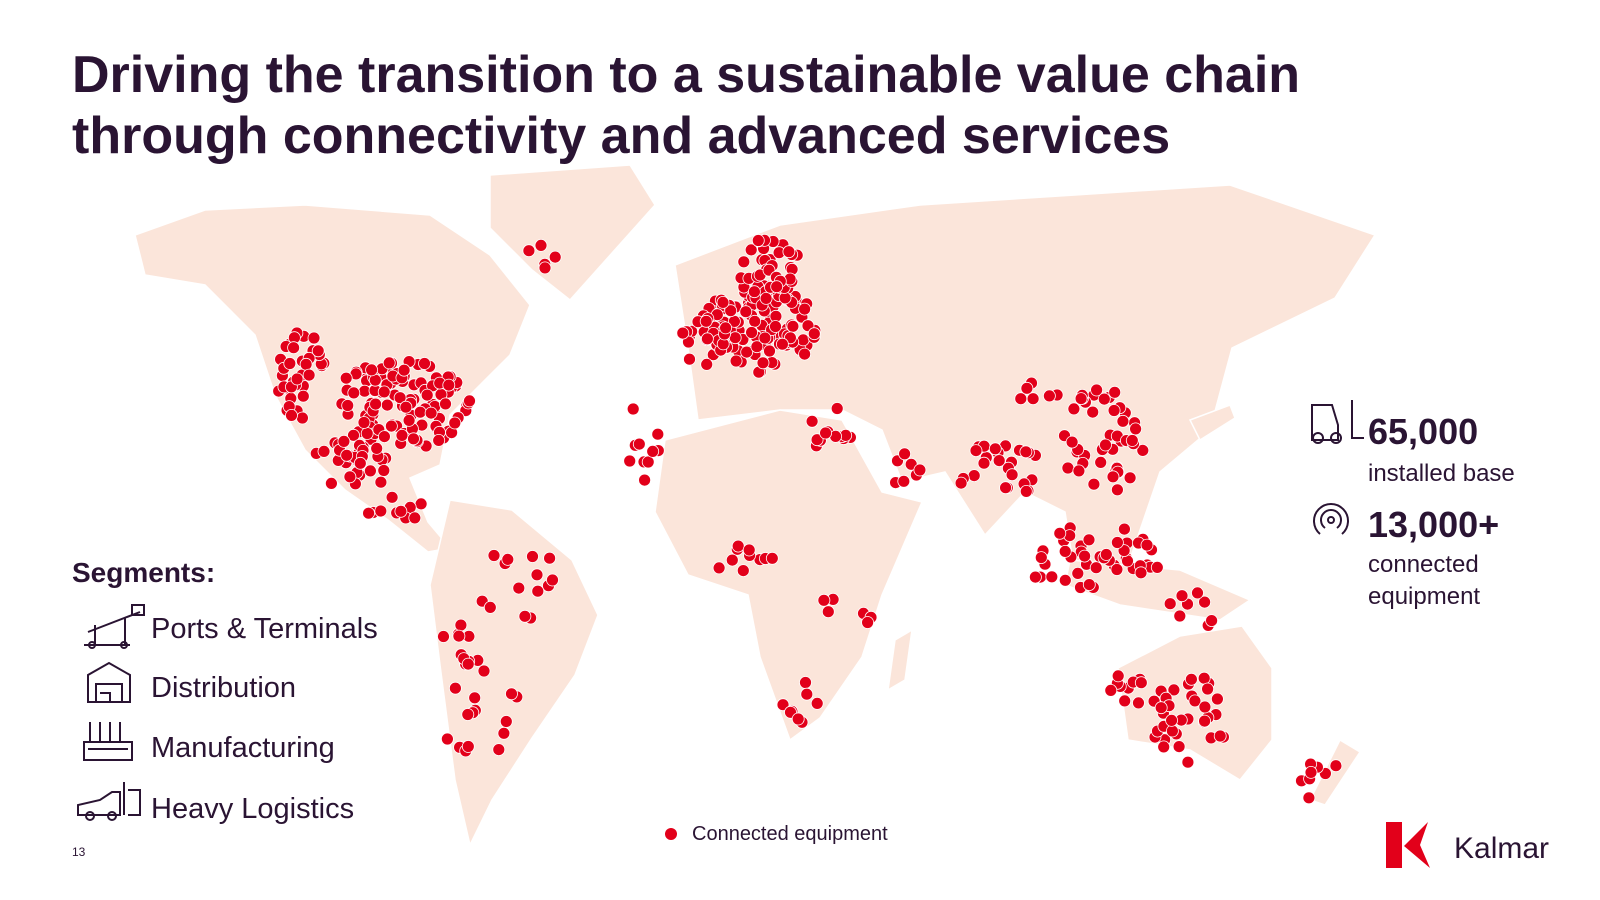 This screenshot has width=1600, height=900. I want to click on legend-label: Connected equipment, so click(790, 834).